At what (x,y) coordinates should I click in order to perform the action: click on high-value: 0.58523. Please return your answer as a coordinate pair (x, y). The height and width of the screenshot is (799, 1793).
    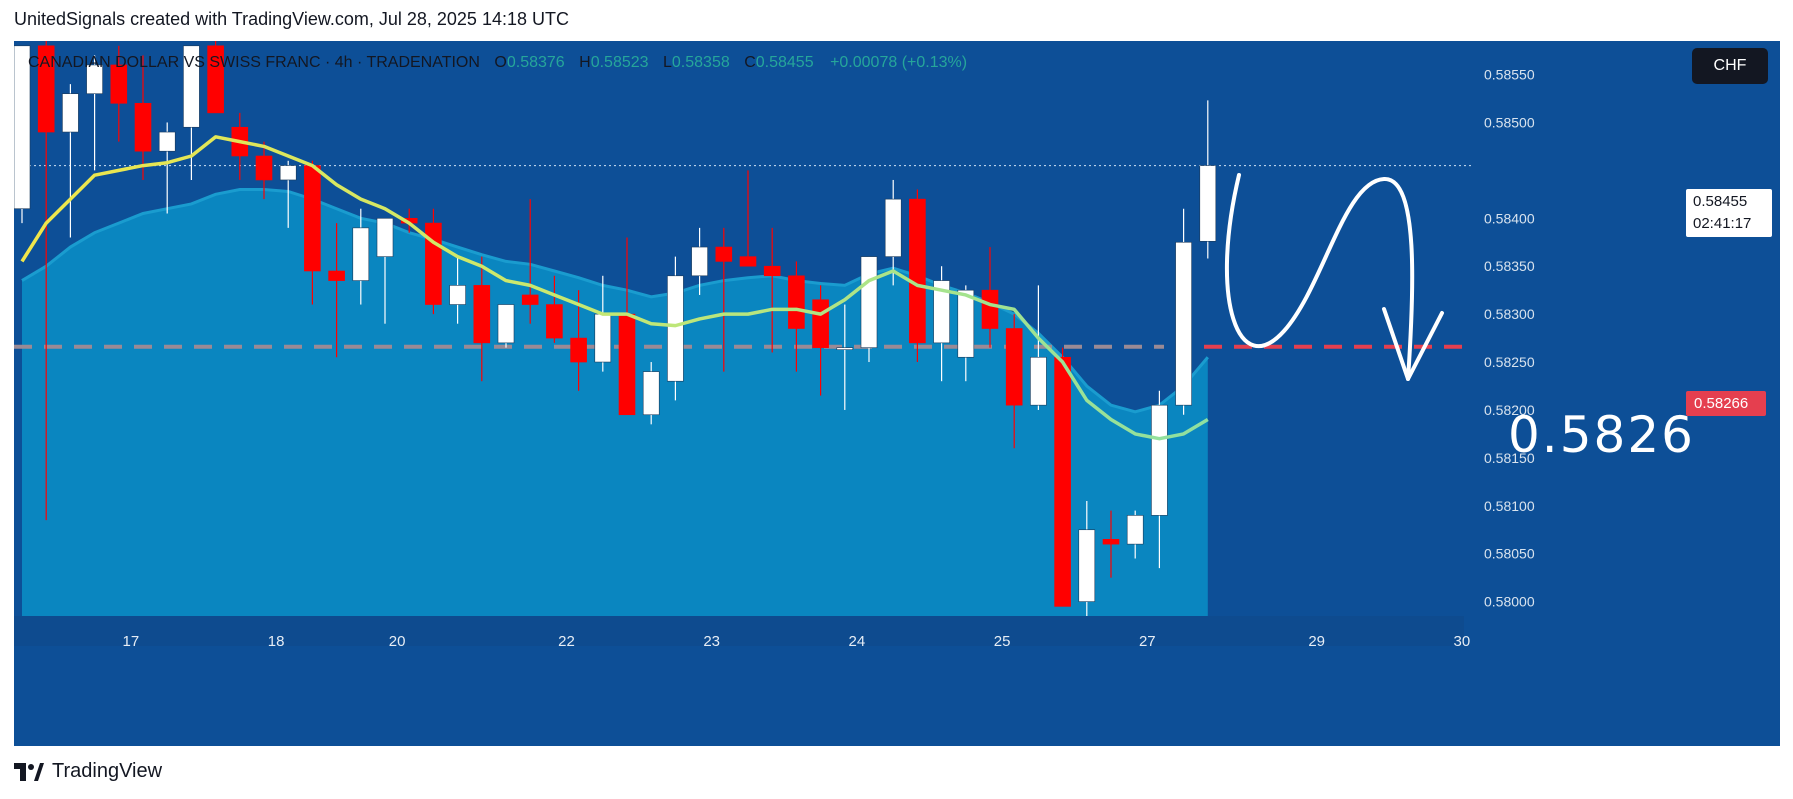
    Looking at the image, I should click on (619, 62).